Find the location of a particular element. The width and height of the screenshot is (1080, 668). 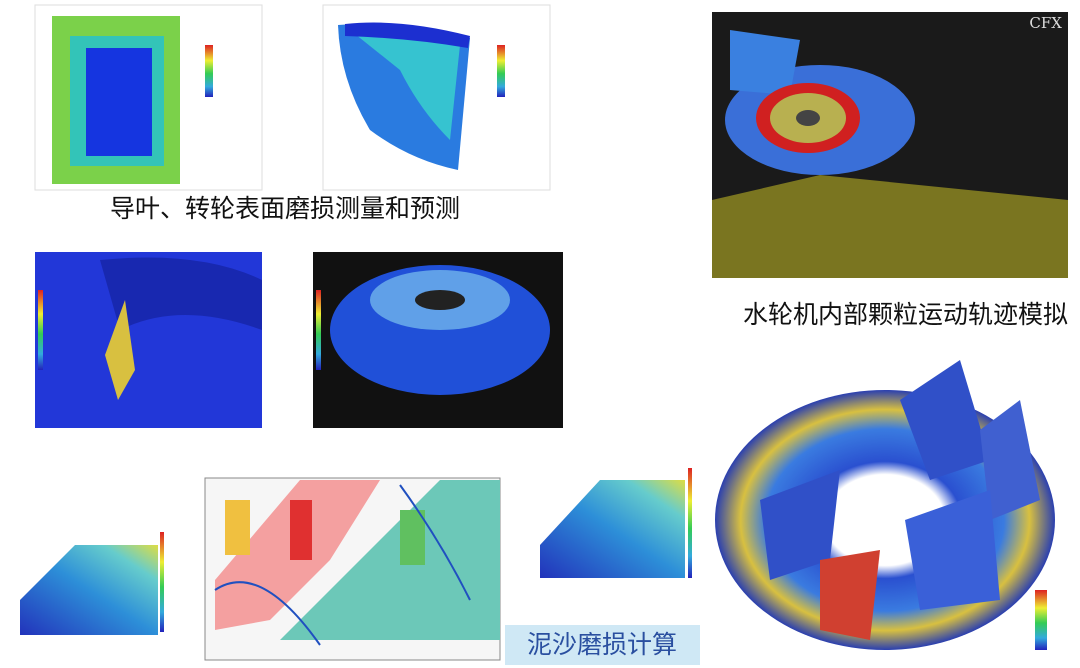

caption: 水轮机内部颗粒运动轨迹模拟 is located at coordinates (905, 314).